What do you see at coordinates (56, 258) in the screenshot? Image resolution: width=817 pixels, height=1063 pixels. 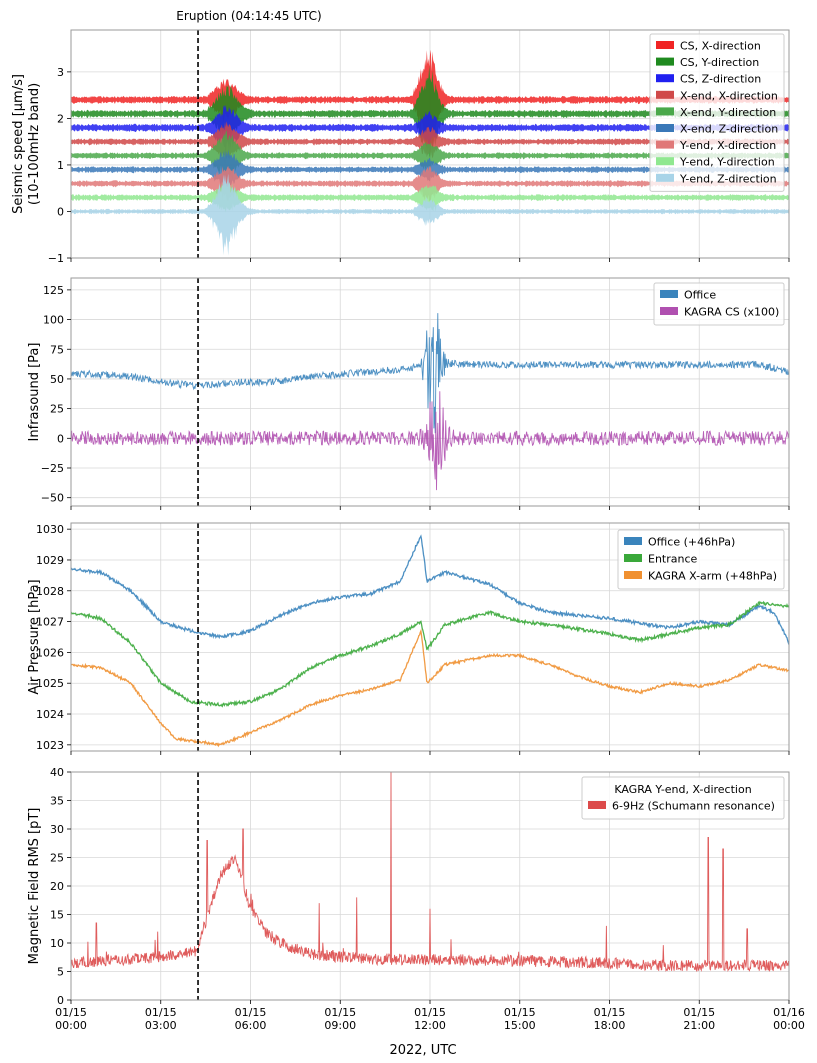 I see `y-tick-label: −1` at bounding box center [56, 258].